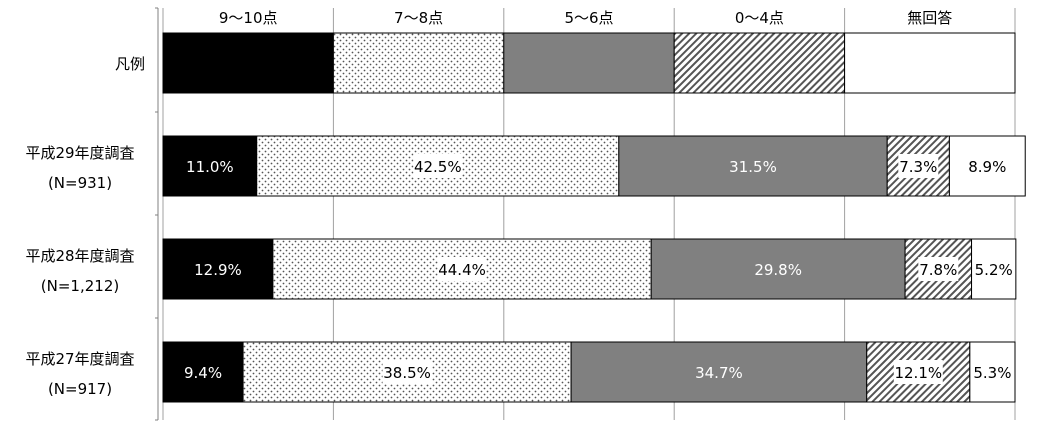  Describe the element at coordinates (79, 359) in the screenshot. I see `category-label-3-line1: 平成27年度調査` at that location.